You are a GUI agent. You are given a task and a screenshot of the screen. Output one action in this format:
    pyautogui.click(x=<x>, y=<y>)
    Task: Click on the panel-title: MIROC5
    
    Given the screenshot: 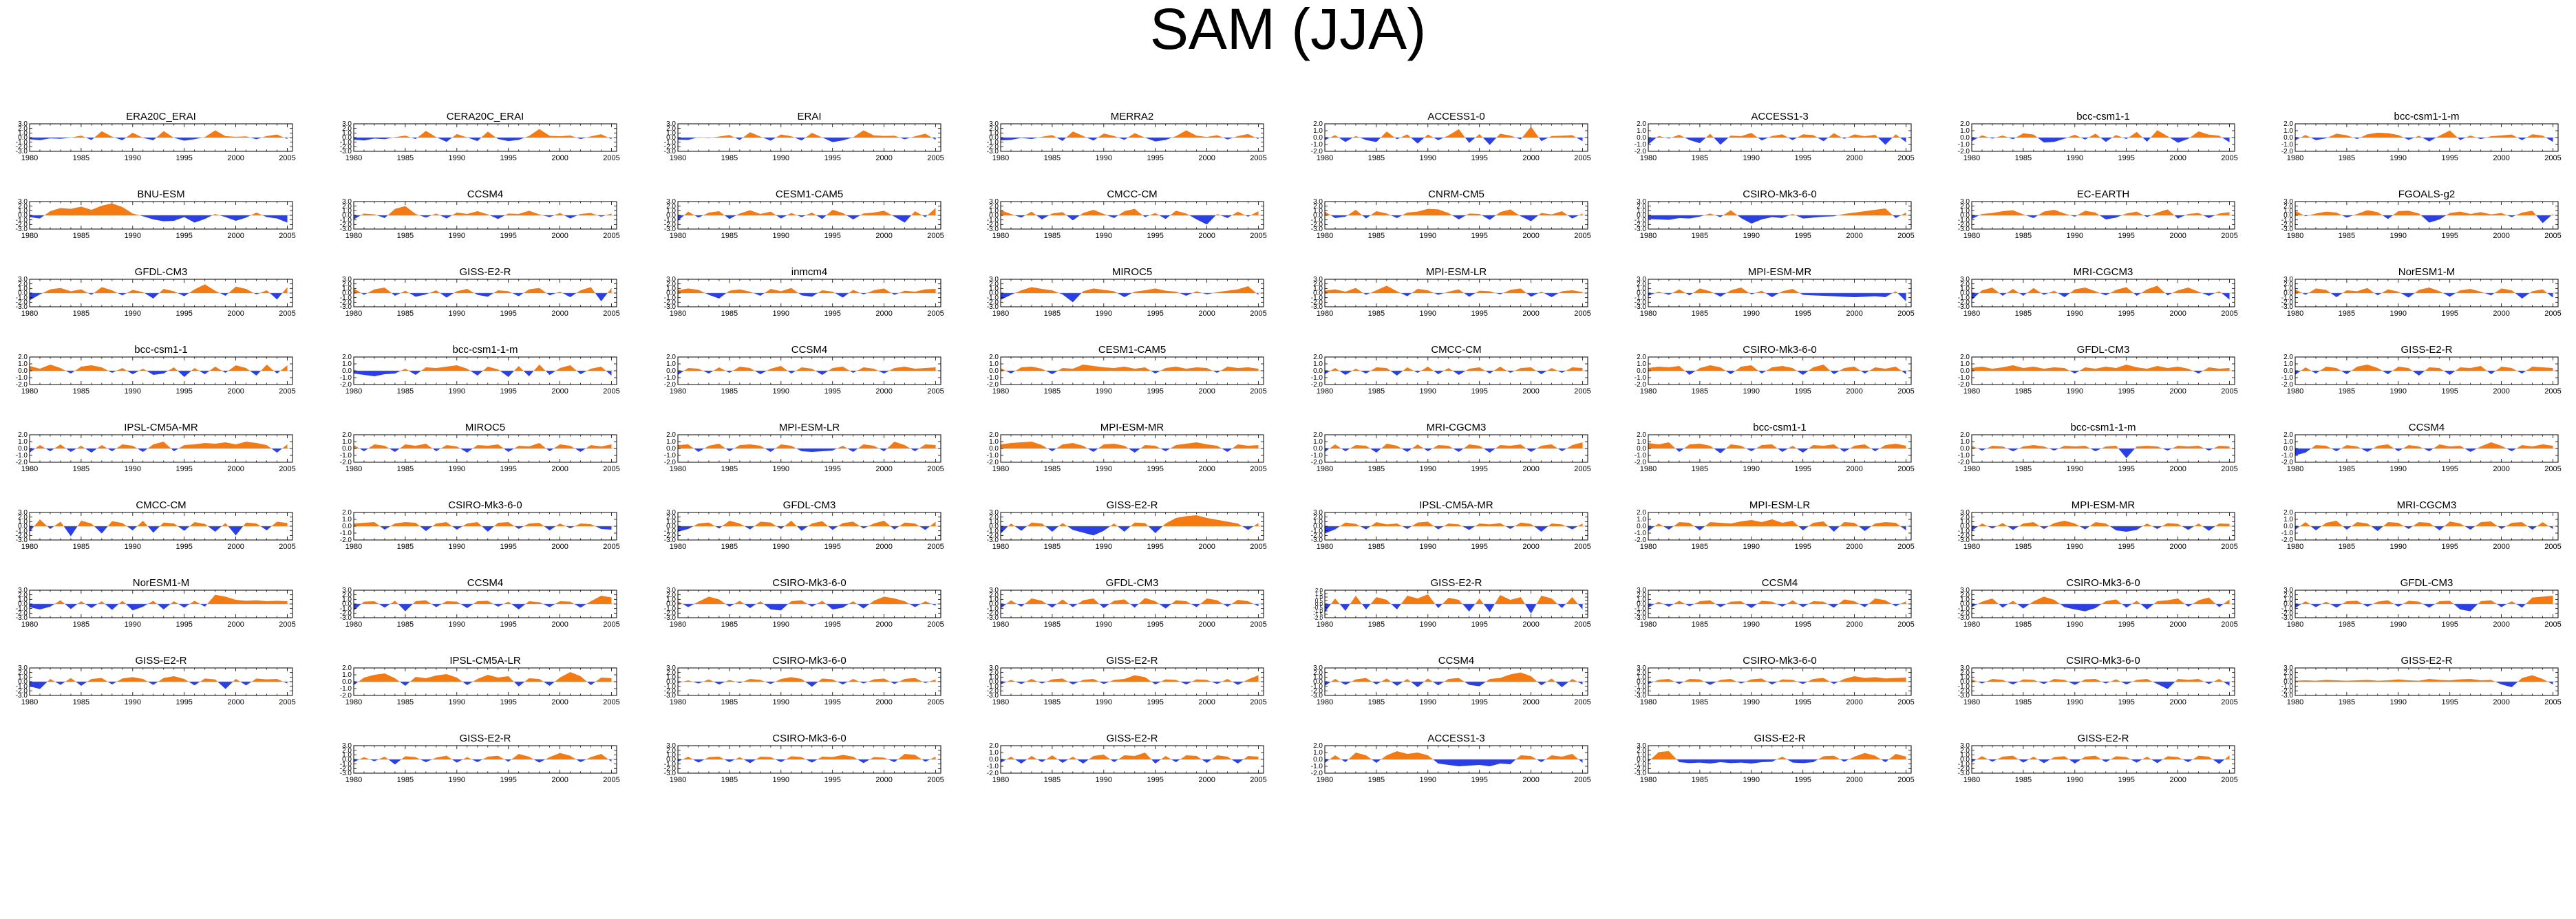 What is the action you would take?
    pyautogui.click(x=485, y=427)
    